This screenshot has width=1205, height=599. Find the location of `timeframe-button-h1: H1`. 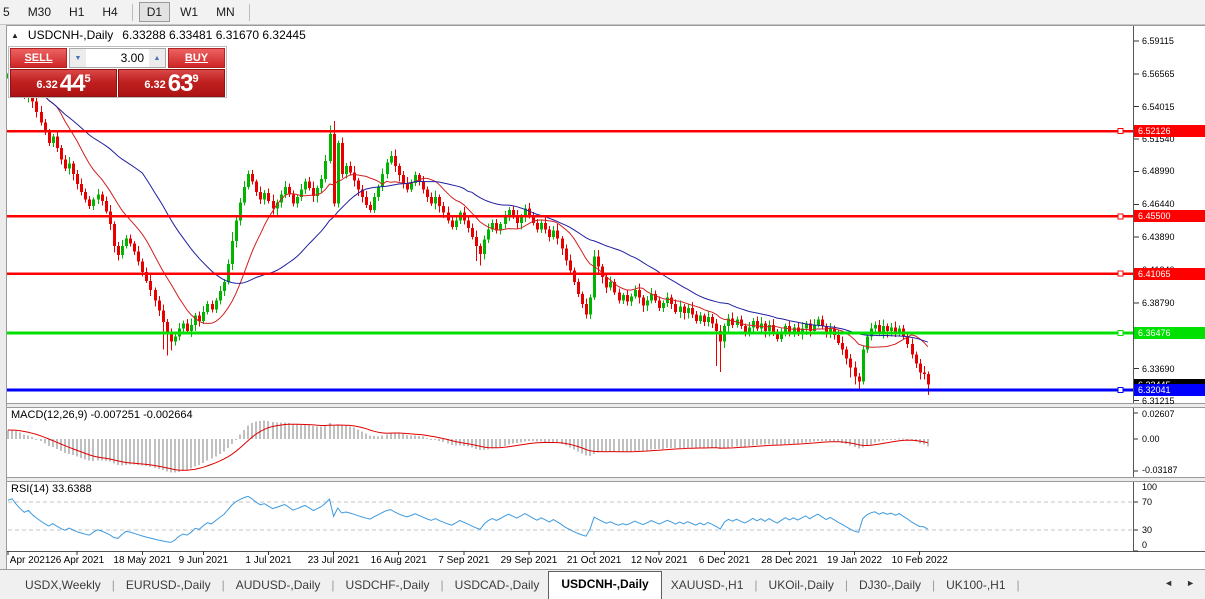

timeframe-button-h1: H1 is located at coordinates (77, 12).